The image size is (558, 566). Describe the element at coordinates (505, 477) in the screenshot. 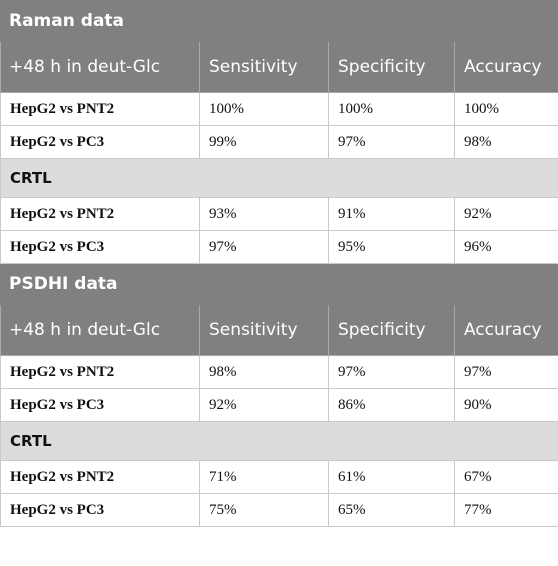

I see `accuracy-cell: 67%` at that location.